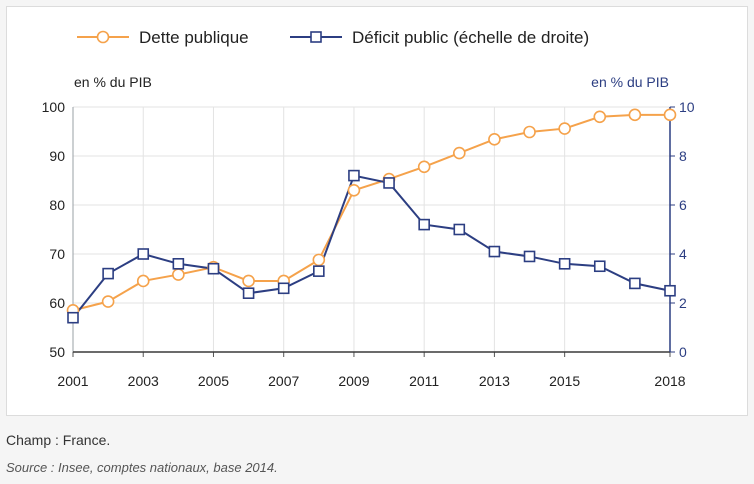 This screenshot has width=754, height=484. What do you see at coordinates (630, 82) in the screenshot?
I see `right-axis-unit: en % du PIB` at bounding box center [630, 82].